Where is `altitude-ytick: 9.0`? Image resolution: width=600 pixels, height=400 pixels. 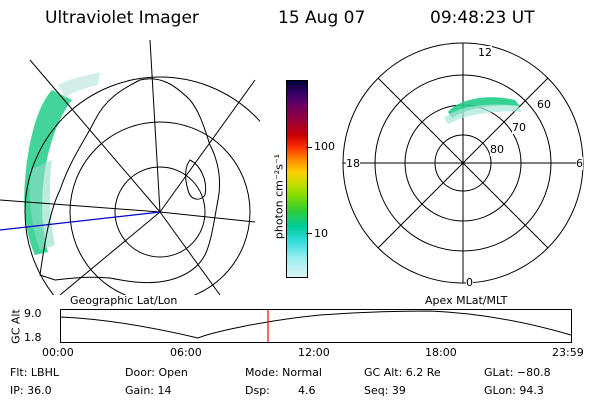 altitude-ytick: 9.0 is located at coordinates (33, 313).